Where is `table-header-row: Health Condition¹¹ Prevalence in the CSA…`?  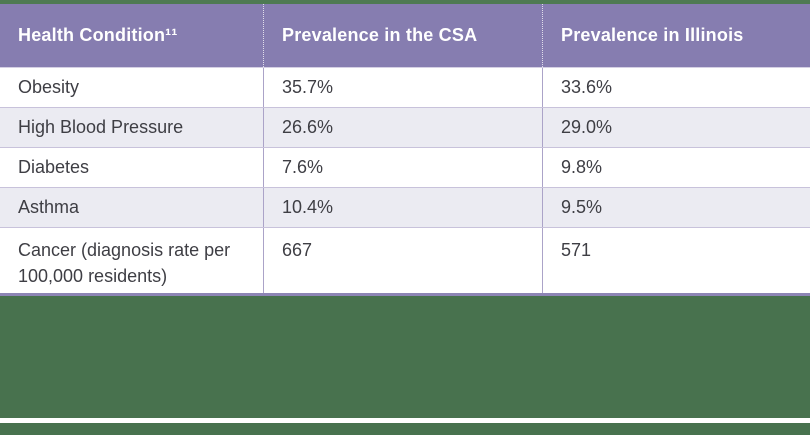
table-header-row: Health Condition¹¹ Prevalence in the CSA… is located at coordinates (405, 36).